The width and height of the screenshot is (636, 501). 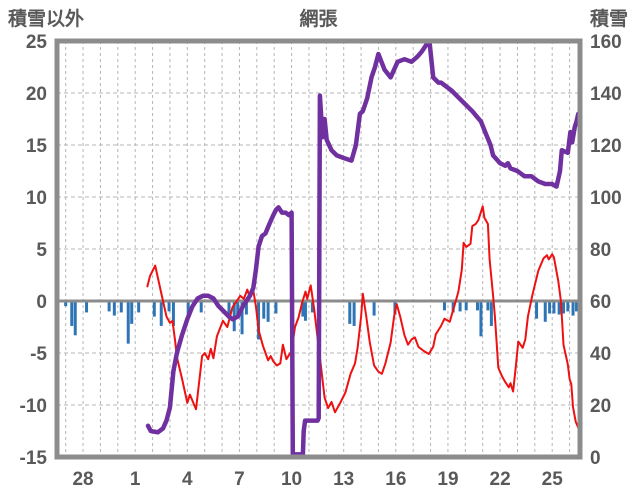 I want to click on x-tick-label: 1, so click(x=135, y=479).